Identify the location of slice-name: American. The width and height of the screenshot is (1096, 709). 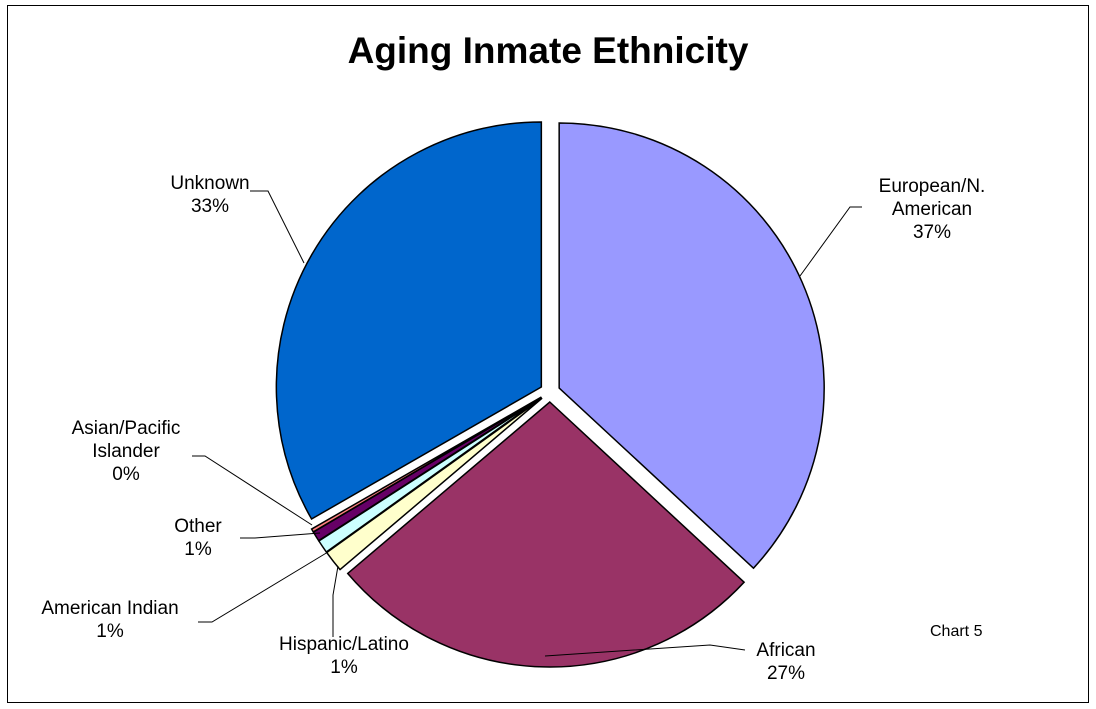
(932, 209).